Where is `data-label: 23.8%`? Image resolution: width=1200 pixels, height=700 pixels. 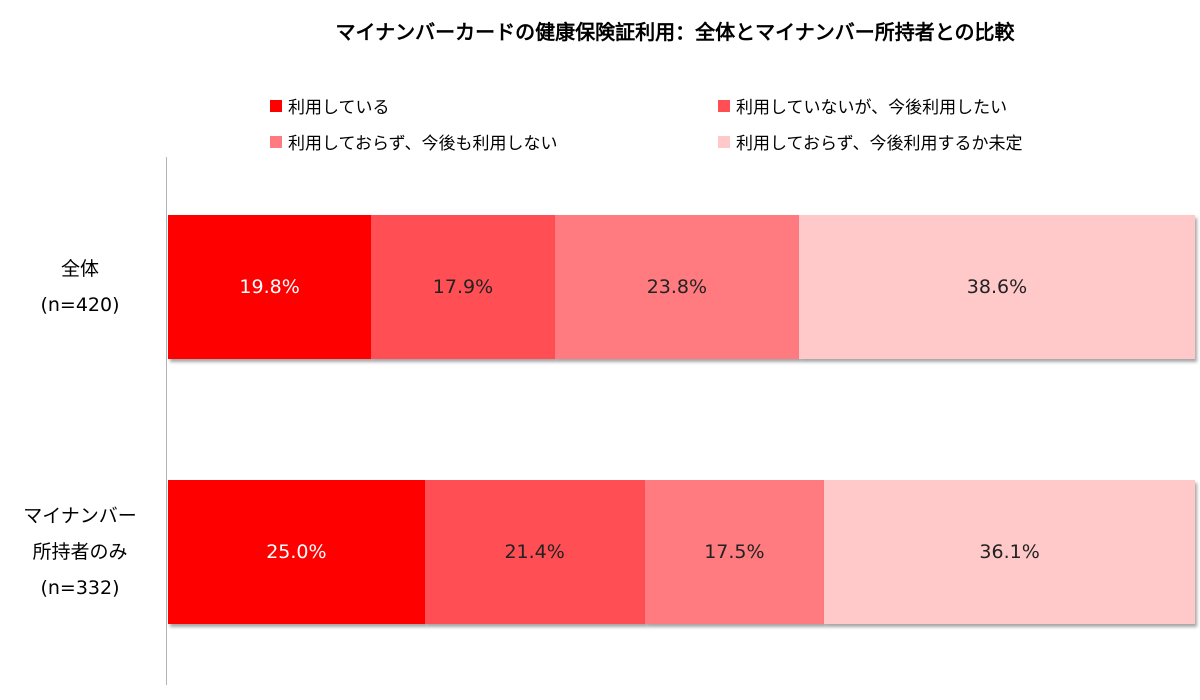
data-label: 23.8% is located at coordinates (677, 287).